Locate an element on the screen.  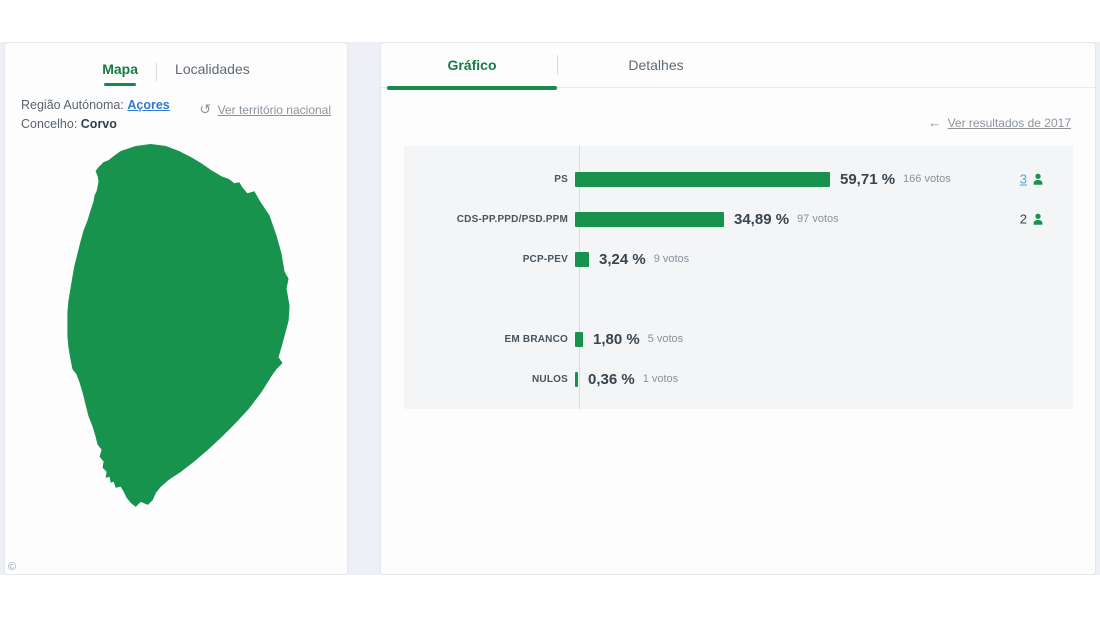
region-acores-link: Açores is located at coordinates (148, 105).